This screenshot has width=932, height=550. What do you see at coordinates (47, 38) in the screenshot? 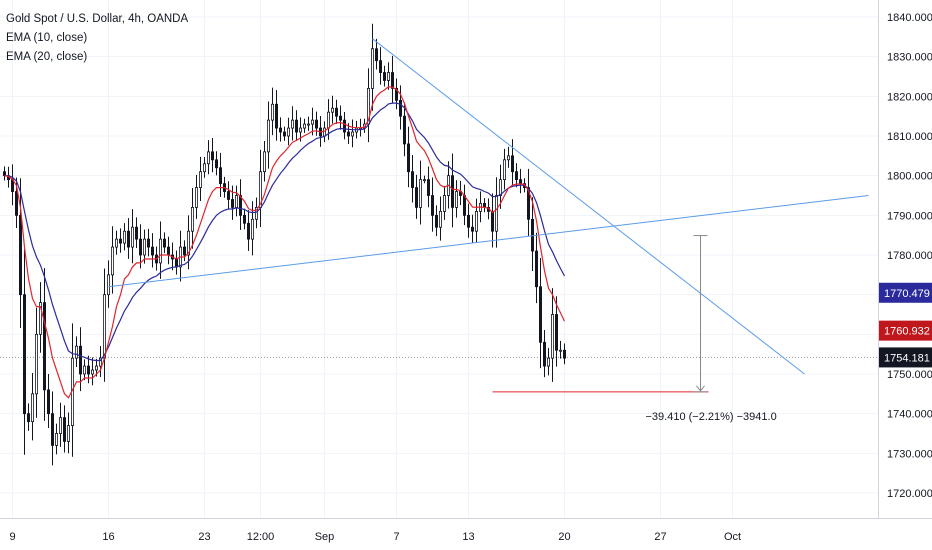
I see `ema10-legend: EMA (10, close)` at bounding box center [47, 38].